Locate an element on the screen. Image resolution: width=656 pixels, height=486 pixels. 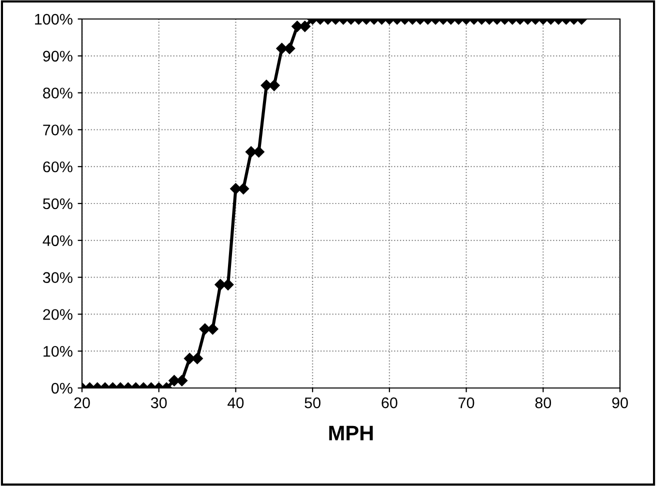
x-tick-label: 60 is located at coordinates (390, 402).